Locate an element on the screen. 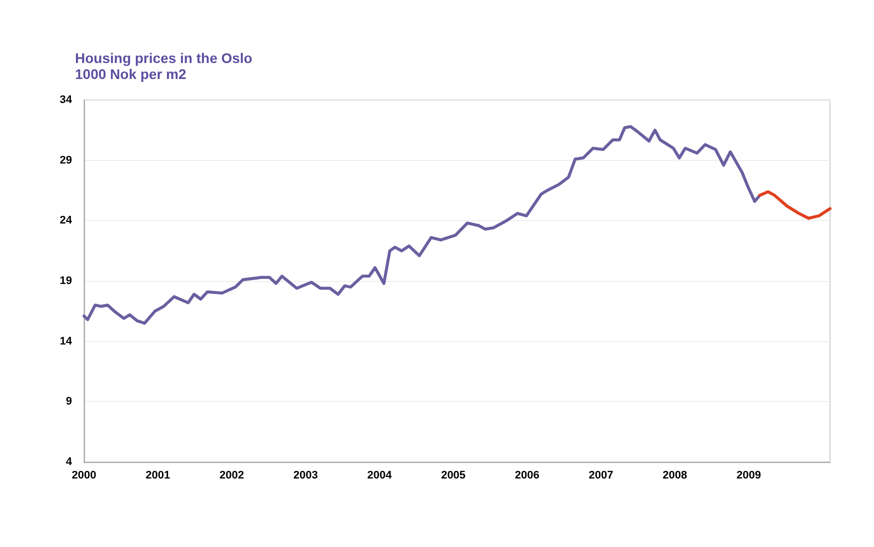  chart-title: Housing prices in the Oslo is located at coordinates (163, 58).